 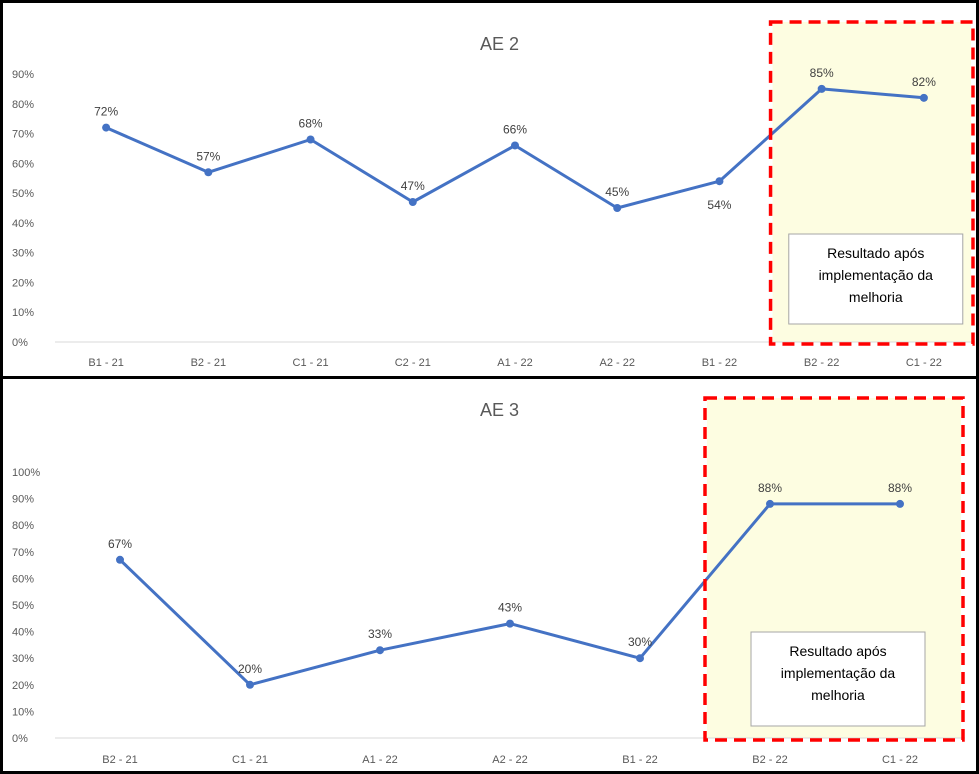 I want to click on data-label: 45%, so click(x=617, y=192).